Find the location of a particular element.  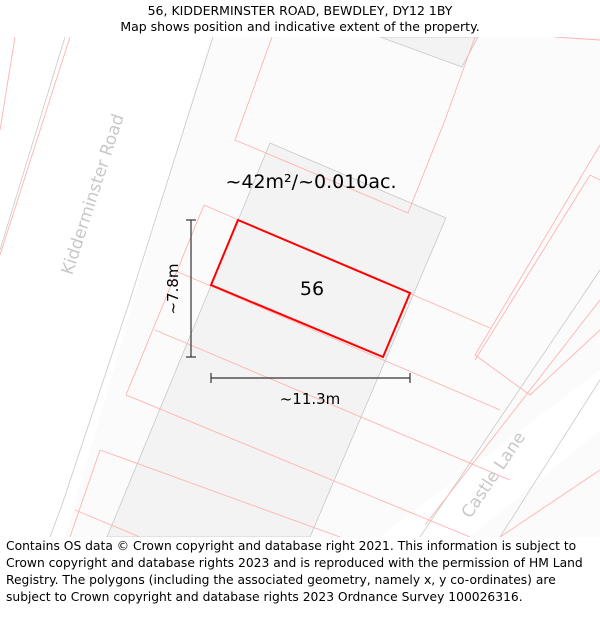

width-dimension-label: ~11.3m is located at coordinates (310, 399).